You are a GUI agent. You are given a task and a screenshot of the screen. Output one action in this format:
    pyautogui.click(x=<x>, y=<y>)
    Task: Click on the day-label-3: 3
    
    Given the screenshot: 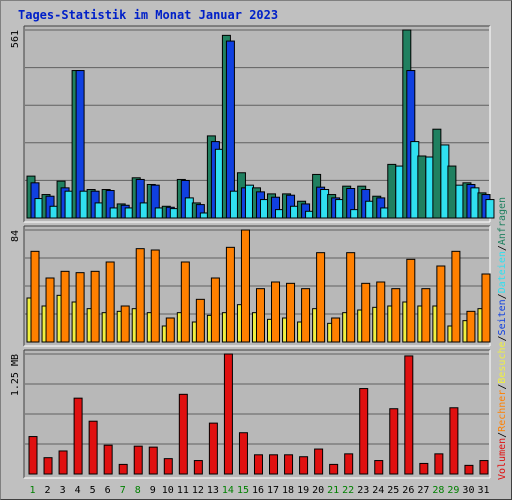 What is the action you would take?
    pyautogui.click(x=63, y=490)
    